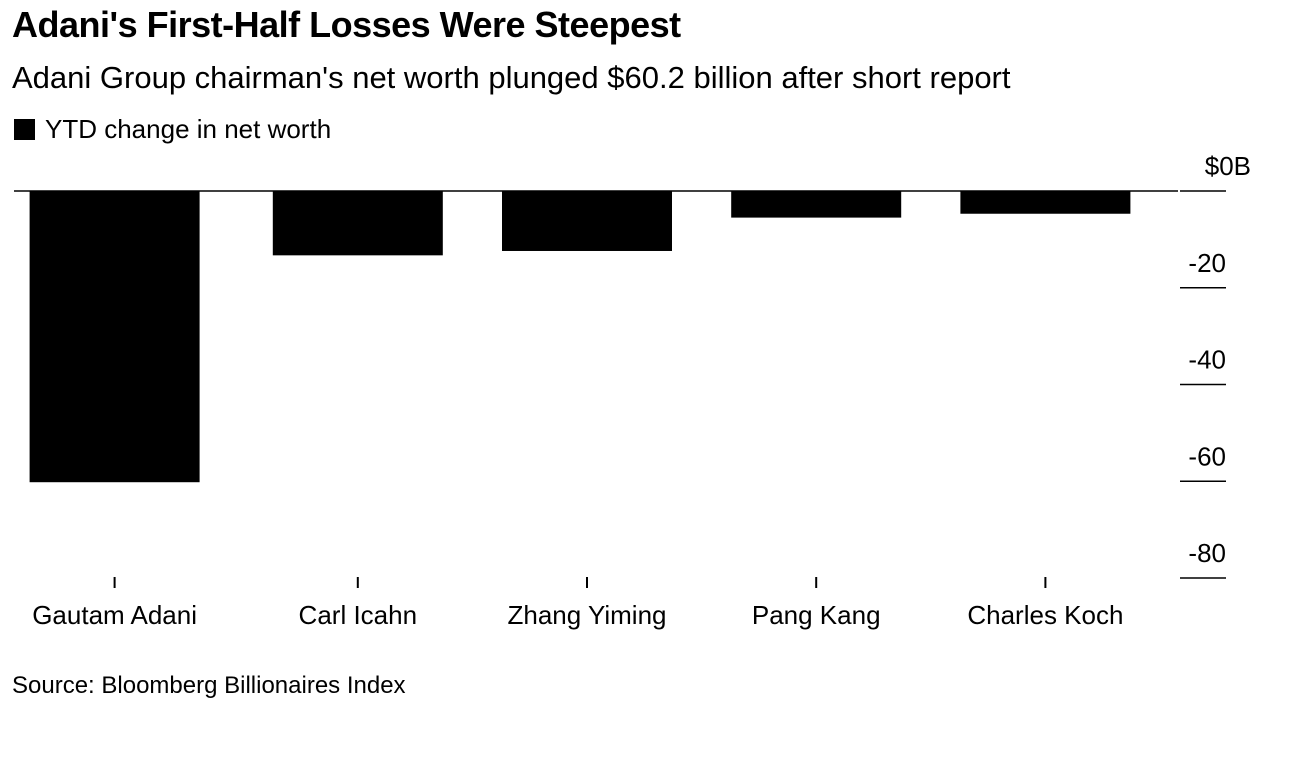 This screenshot has height=775, width=1303. I want to click on y-tick-label: -60, so click(1207, 456).